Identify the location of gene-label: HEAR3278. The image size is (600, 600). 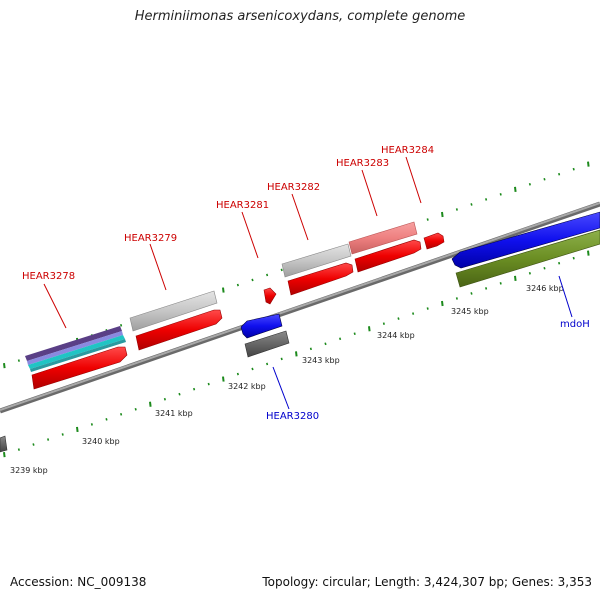
(48, 276).